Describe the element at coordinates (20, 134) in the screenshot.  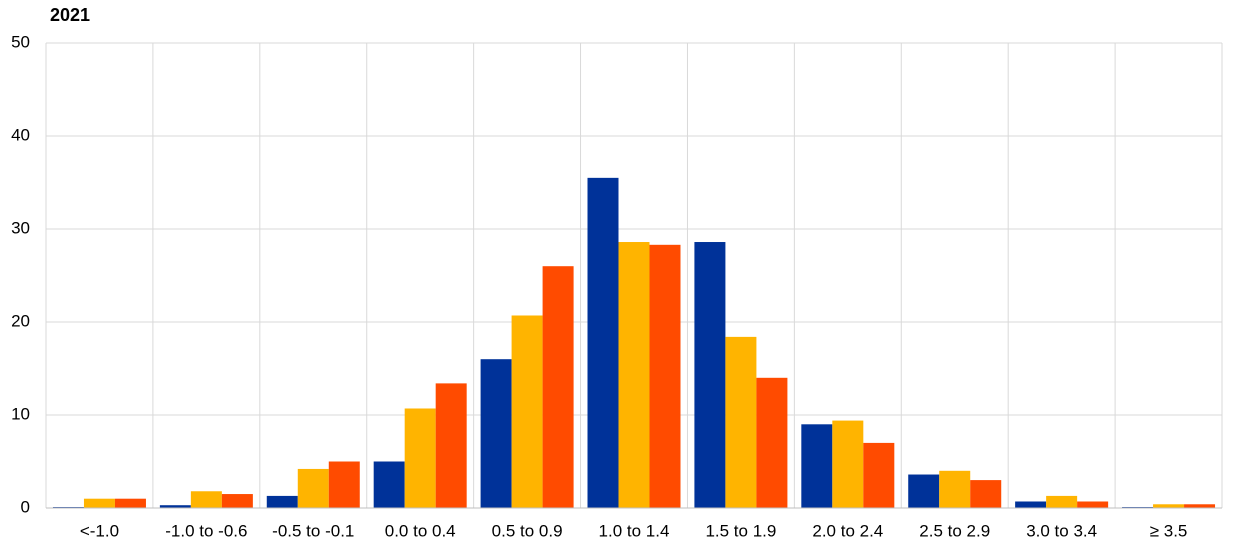
I see `y-tick-label: 40` at that location.